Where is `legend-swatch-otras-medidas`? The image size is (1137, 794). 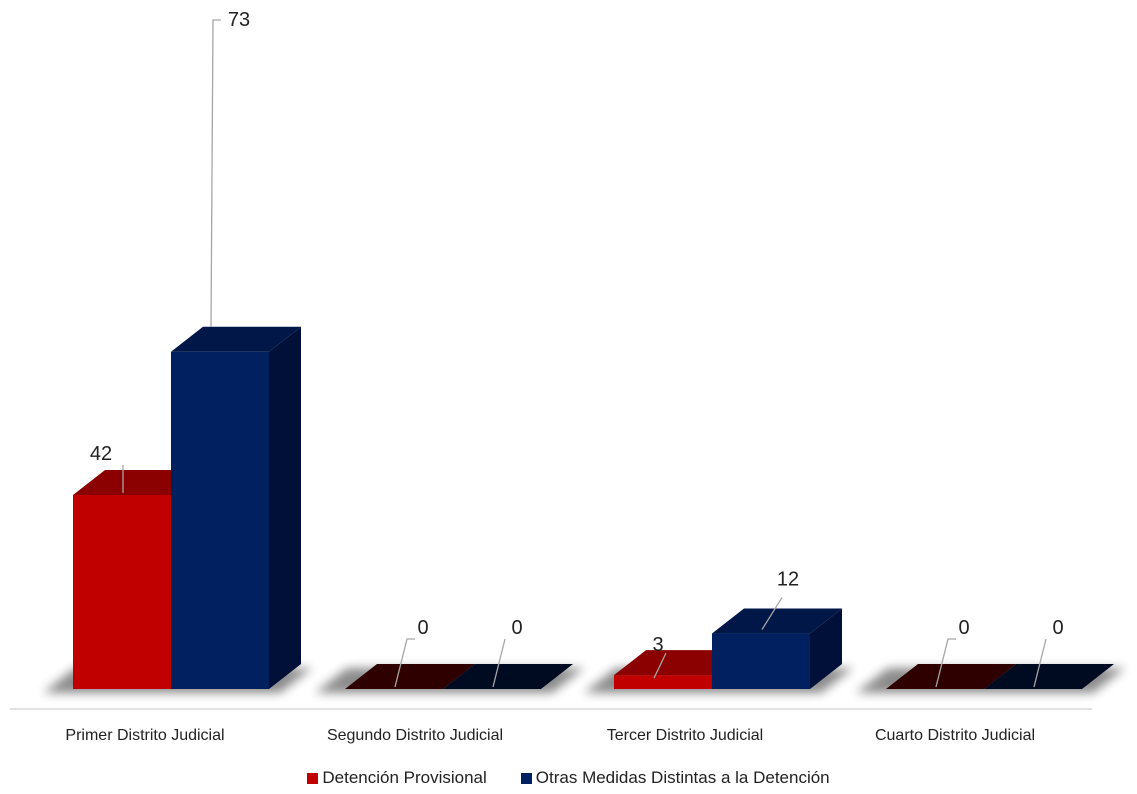 legend-swatch-otras-medidas is located at coordinates (526, 778).